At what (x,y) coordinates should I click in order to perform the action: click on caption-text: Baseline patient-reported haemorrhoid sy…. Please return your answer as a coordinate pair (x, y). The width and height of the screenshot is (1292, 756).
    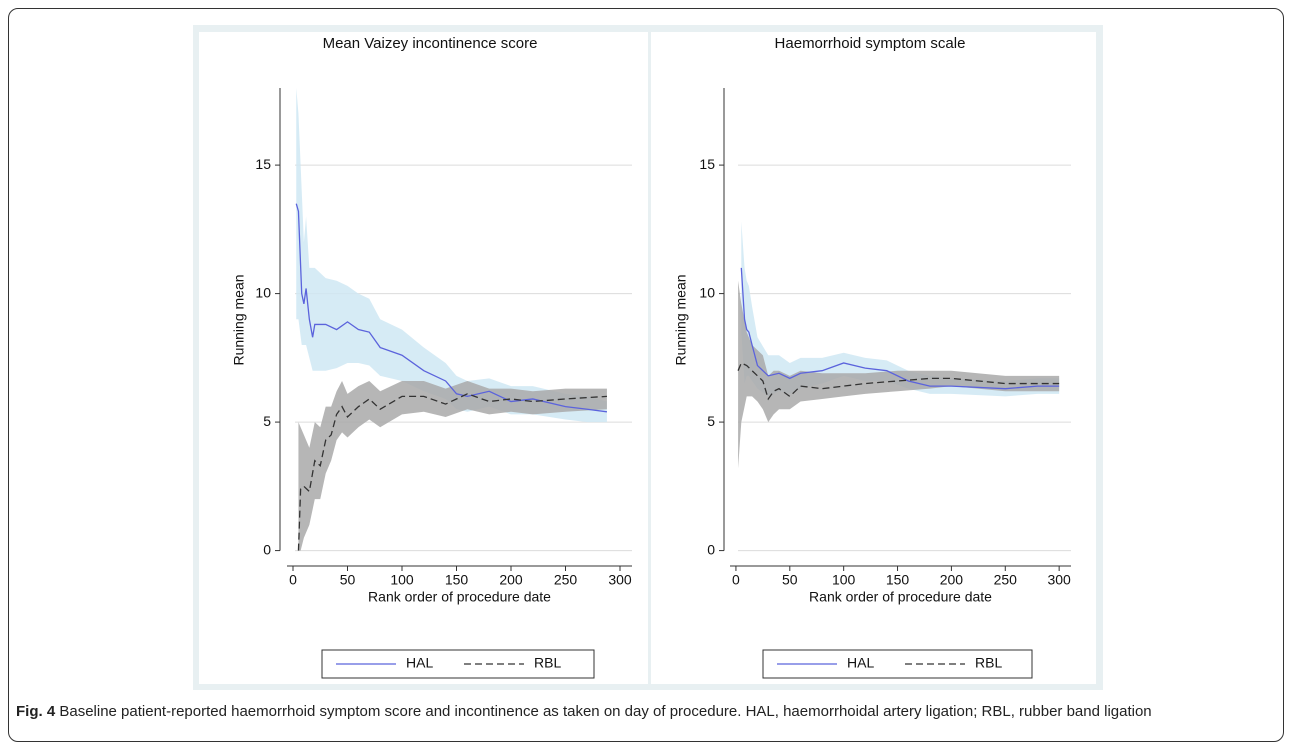
    Looking at the image, I should click on (605, 711).